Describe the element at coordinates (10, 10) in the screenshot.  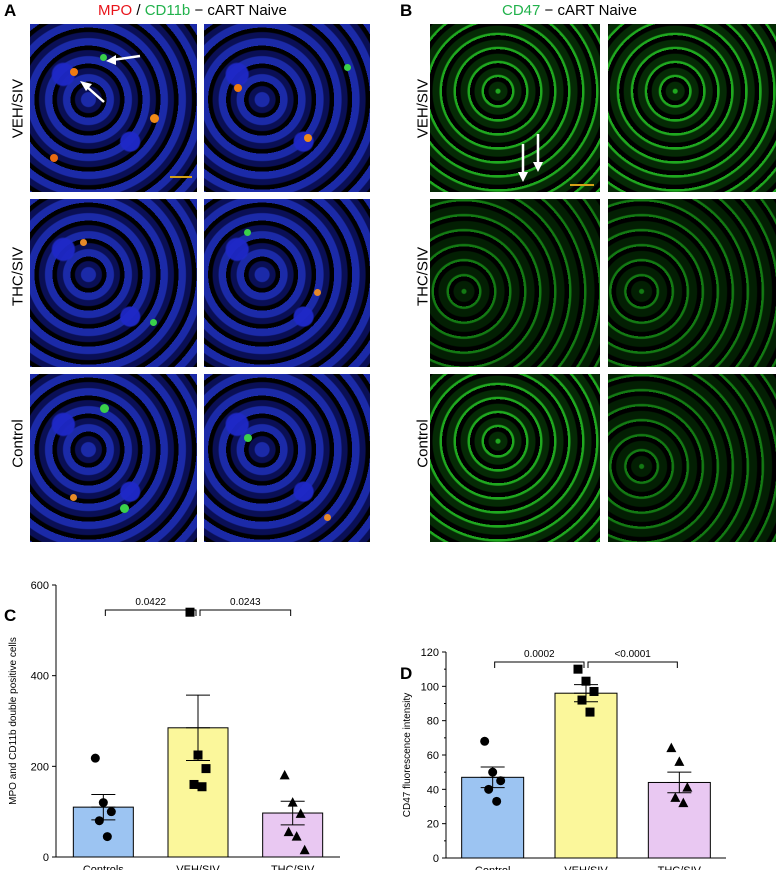
I see `panel-letter-a: A` at that location.